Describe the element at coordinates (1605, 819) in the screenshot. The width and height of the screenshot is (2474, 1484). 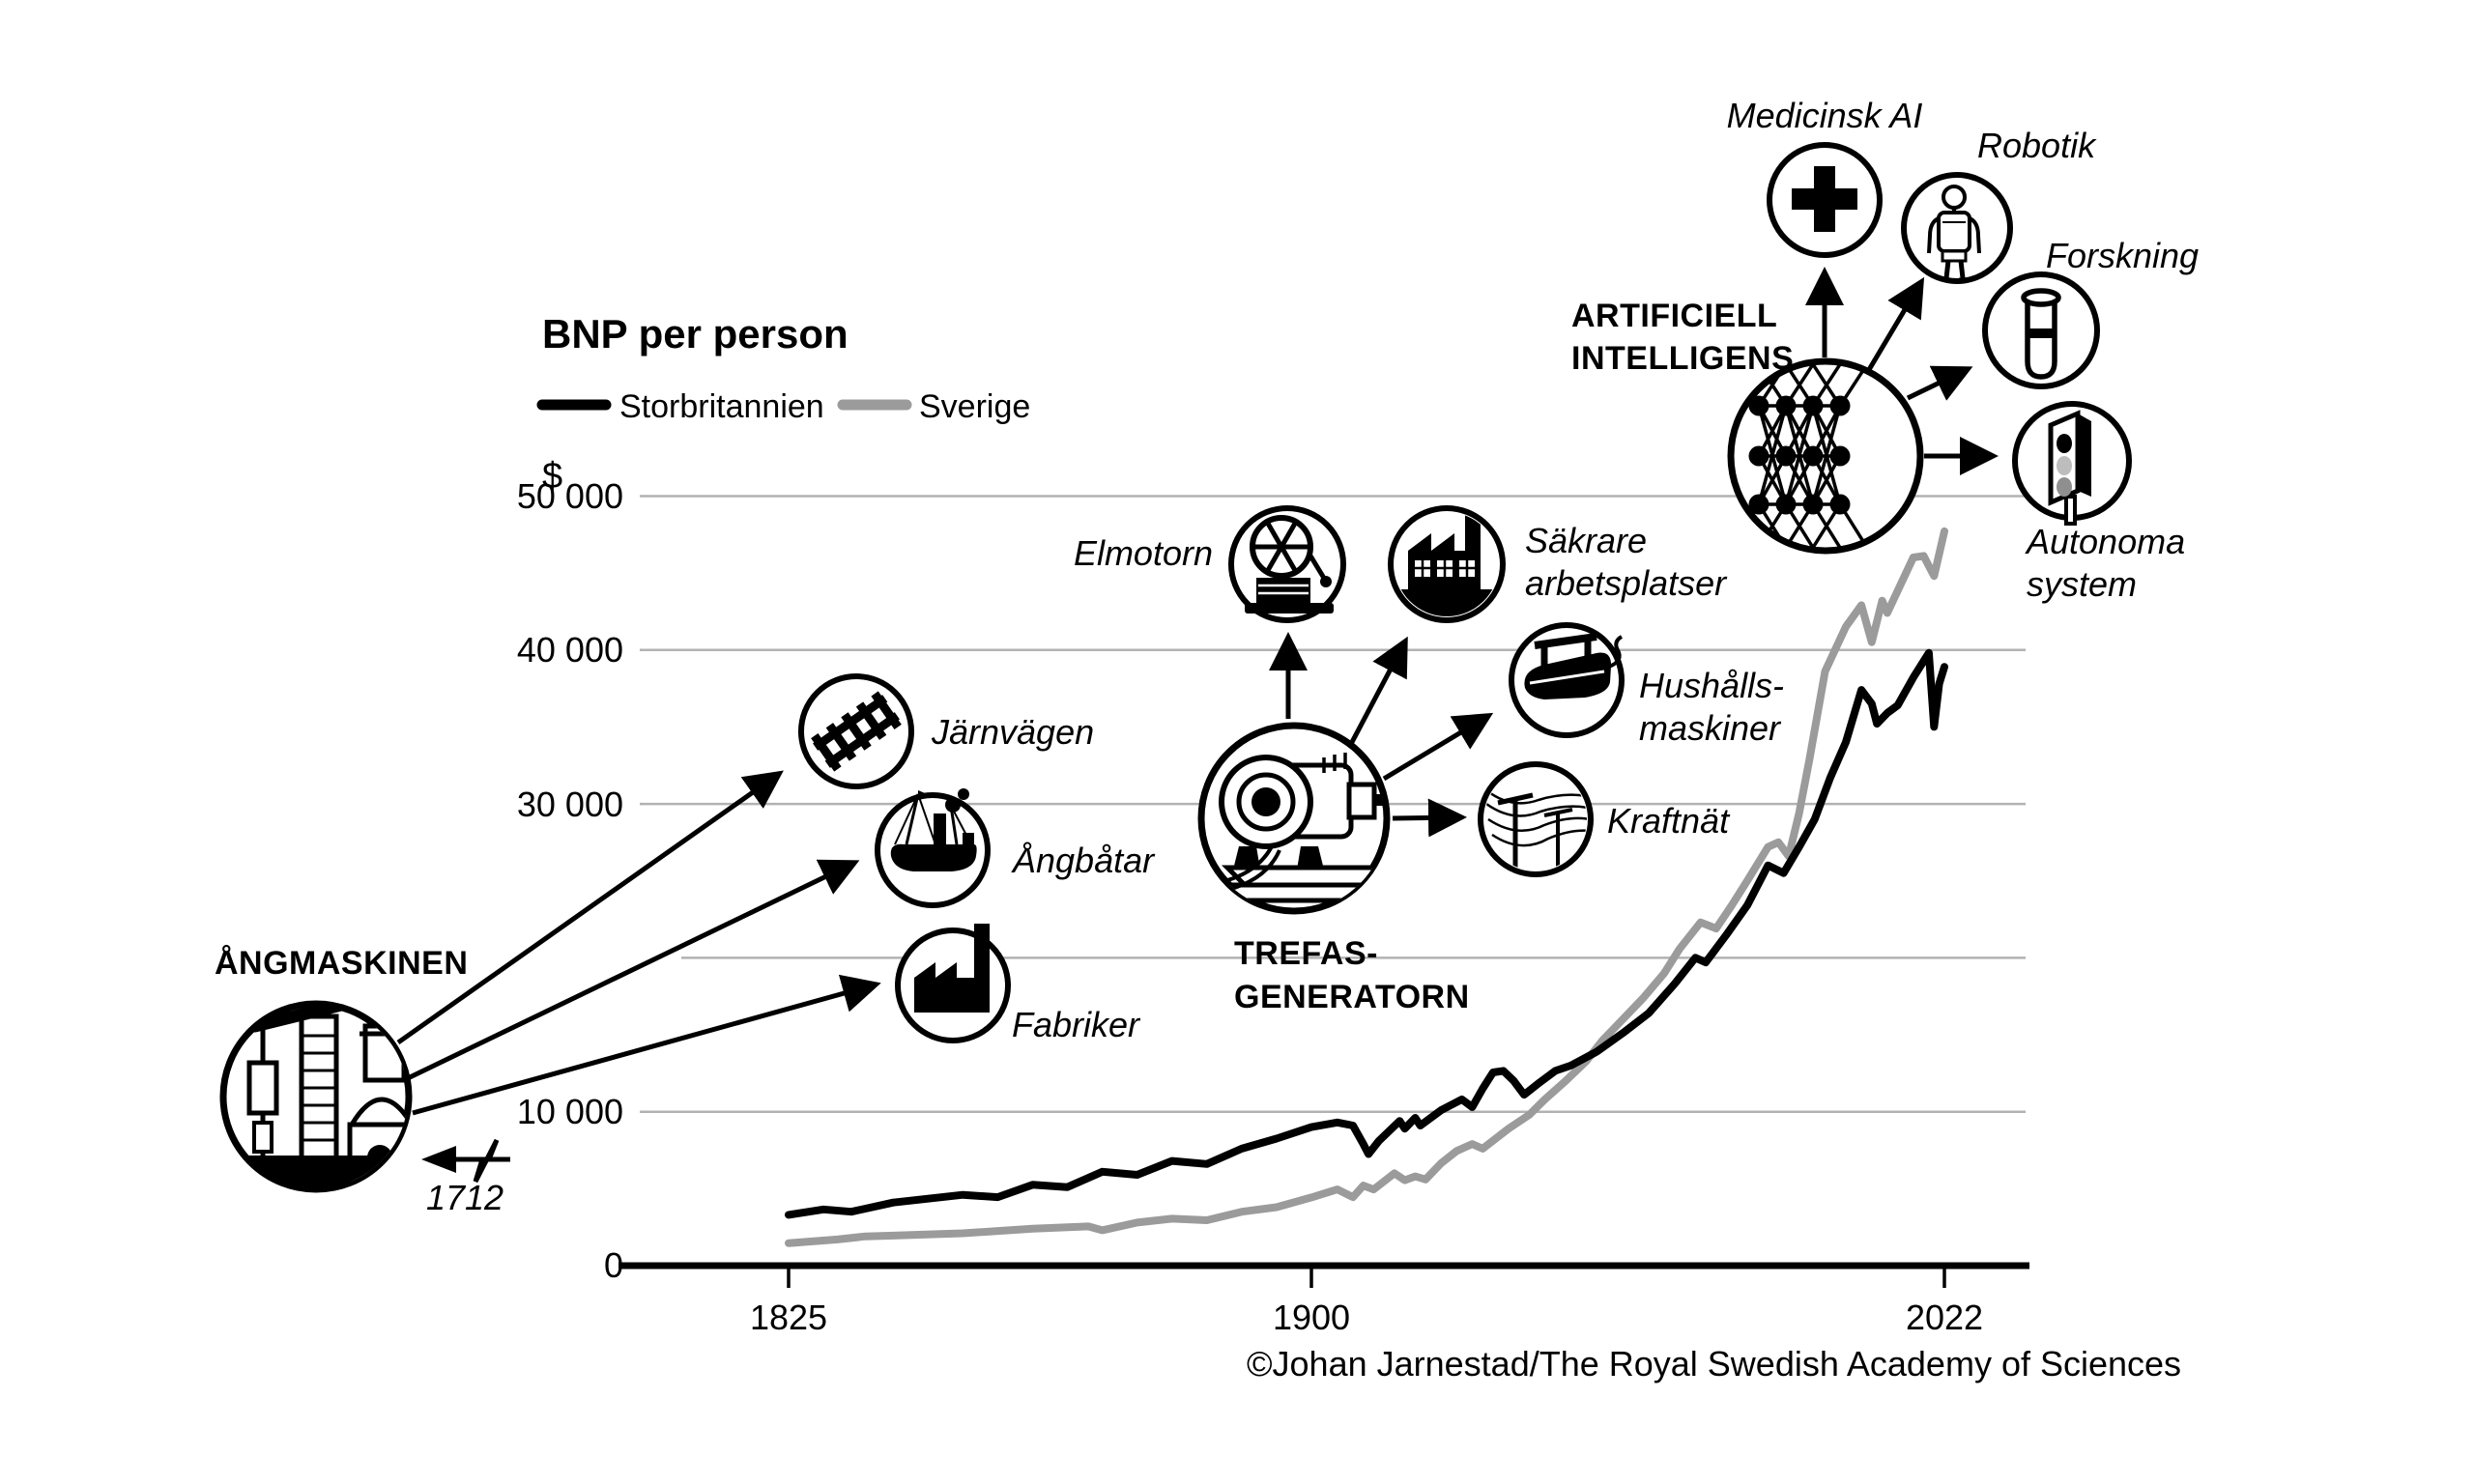
I see `power-grid-group: Kraftnät` at that location.